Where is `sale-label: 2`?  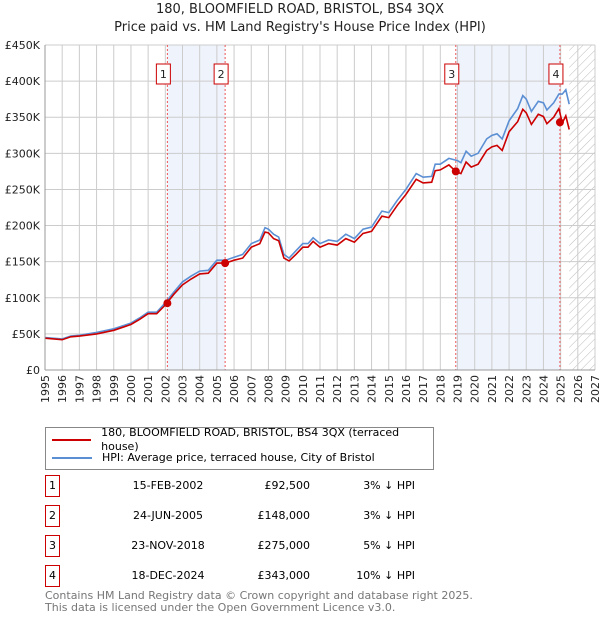
sale-label: 2 is located at coordinates (221, 74).